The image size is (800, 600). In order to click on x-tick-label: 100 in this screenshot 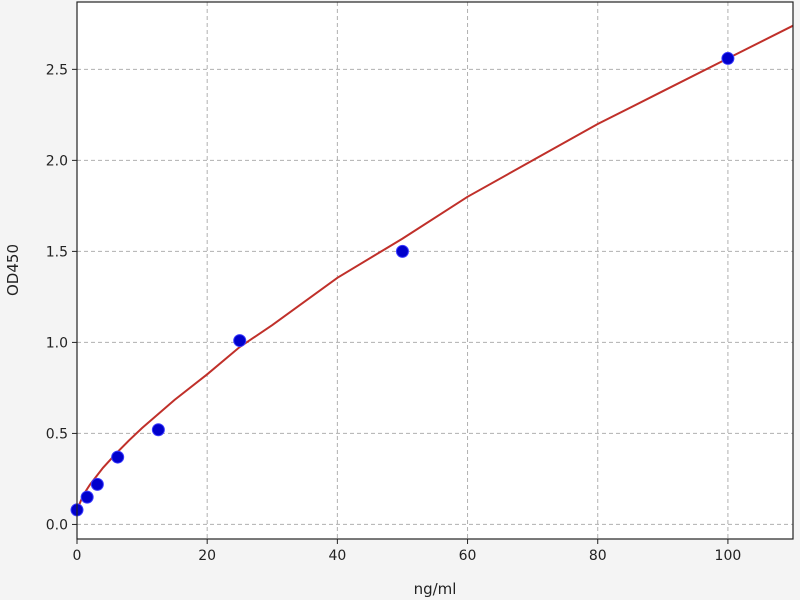, I will do `click(728, 556)`.